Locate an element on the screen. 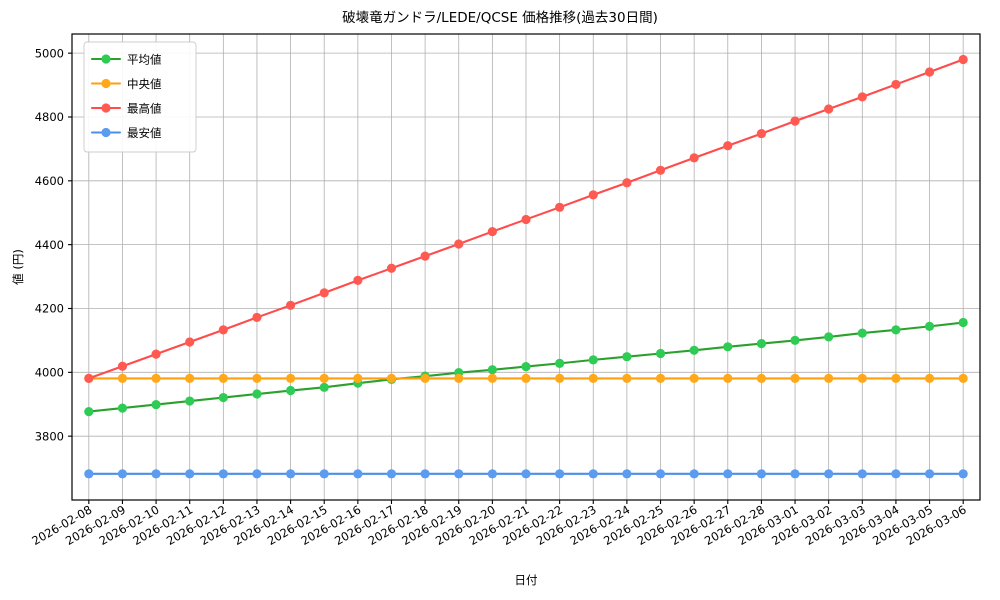 The height and width of the screenshot is (600, 1000). y-axis-ticks: 3800 4000 4200 4400 4600 4800 5000 is located at coordinates (53, 244).